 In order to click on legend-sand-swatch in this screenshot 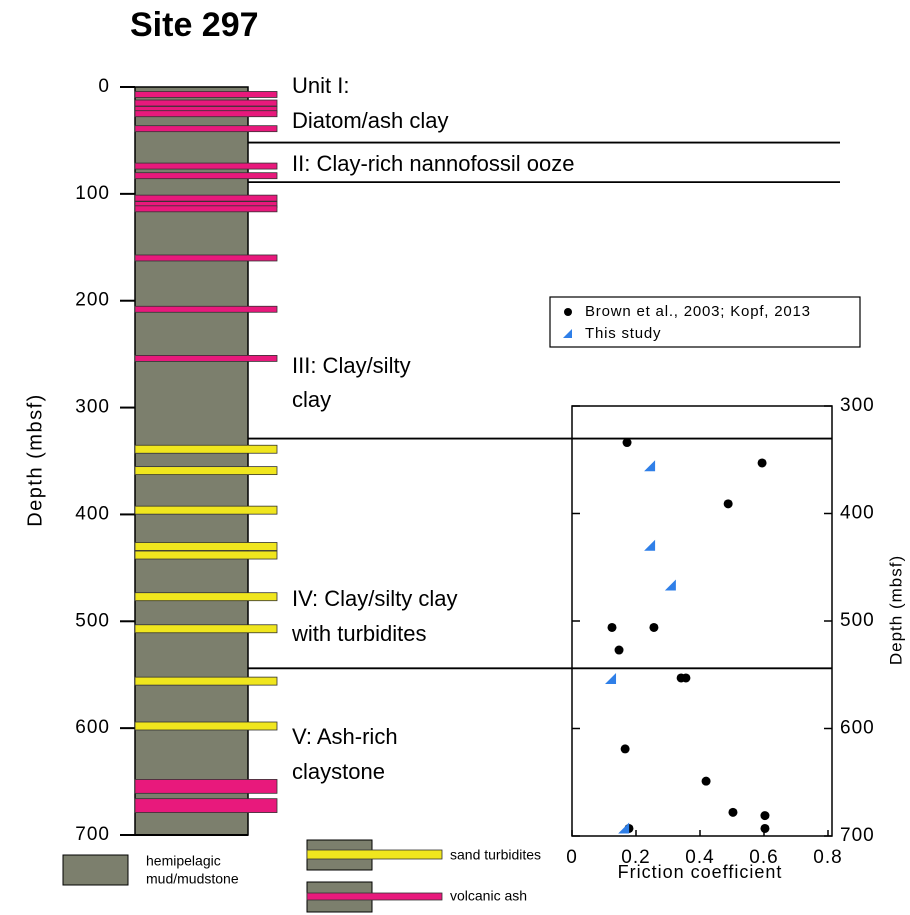, I will do `click(374, 854)`.